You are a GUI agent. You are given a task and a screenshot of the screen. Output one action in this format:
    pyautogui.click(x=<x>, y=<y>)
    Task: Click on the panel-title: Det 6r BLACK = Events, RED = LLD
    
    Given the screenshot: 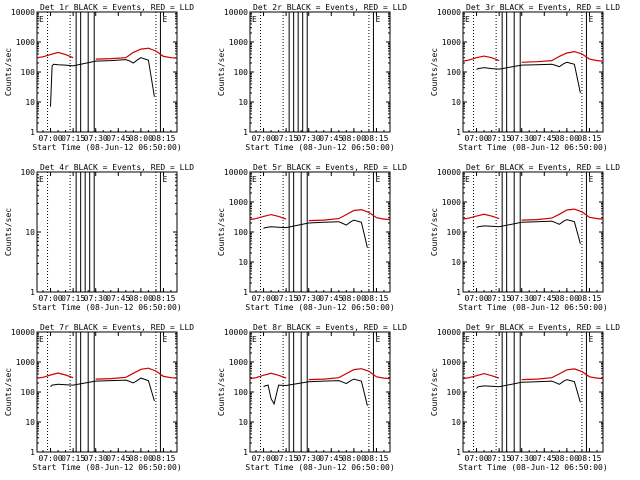 What is the action you would take?
    pyautogui.click(x=543, y=167)
    